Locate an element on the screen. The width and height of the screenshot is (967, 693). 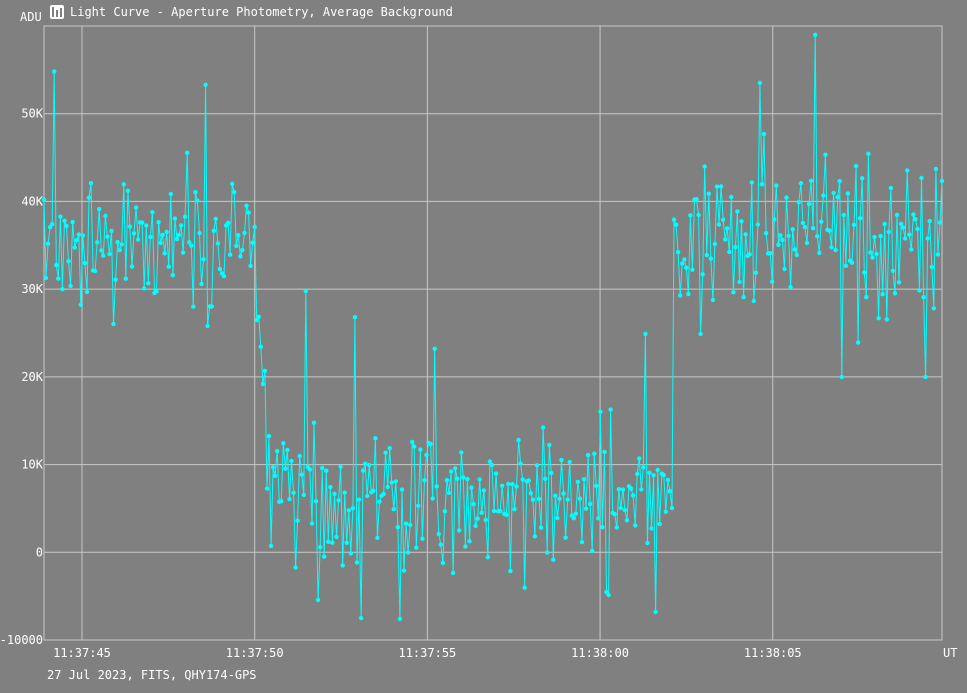
chart-app-icon is located at coordinates (57, 12).